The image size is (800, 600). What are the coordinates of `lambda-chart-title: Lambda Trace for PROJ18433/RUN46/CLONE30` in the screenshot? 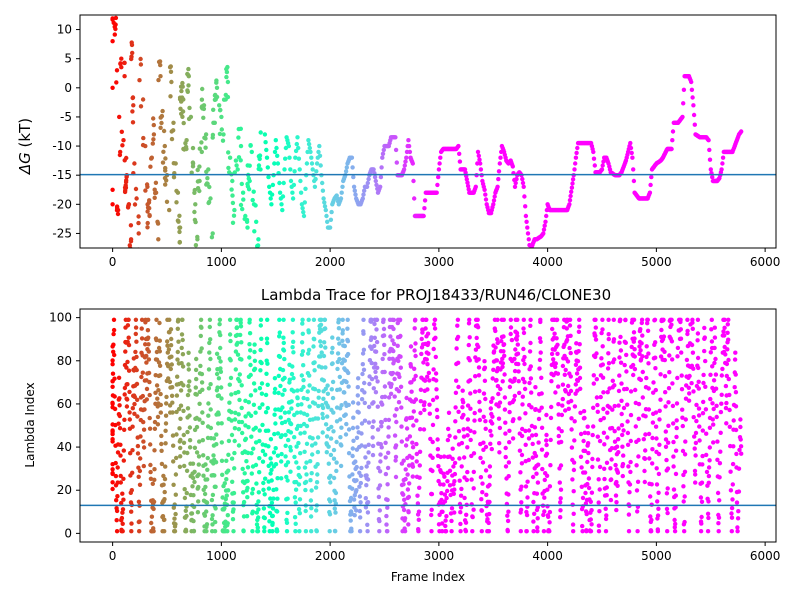 It's located at (436, 295).